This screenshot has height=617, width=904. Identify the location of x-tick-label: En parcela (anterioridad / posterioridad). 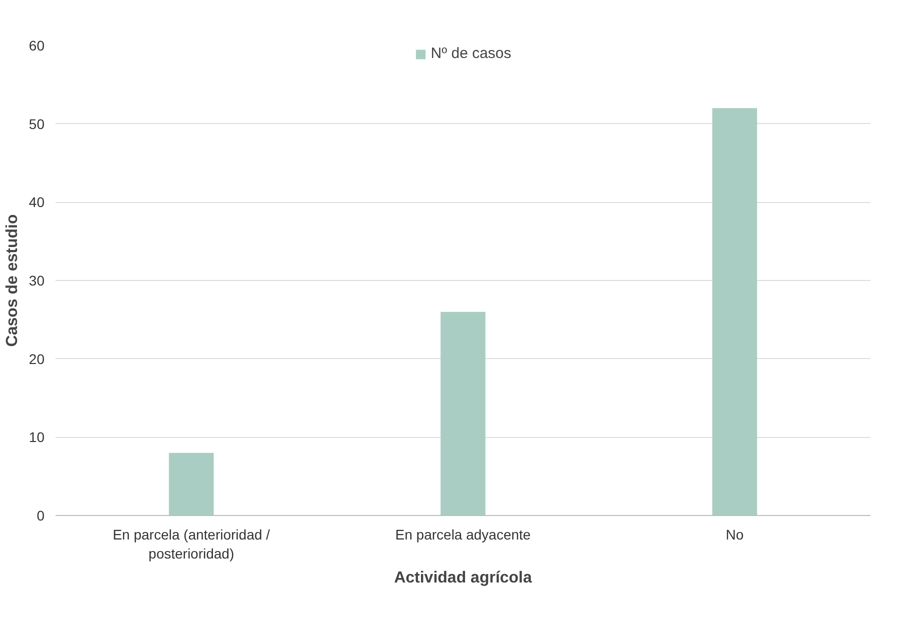
(191, 544).